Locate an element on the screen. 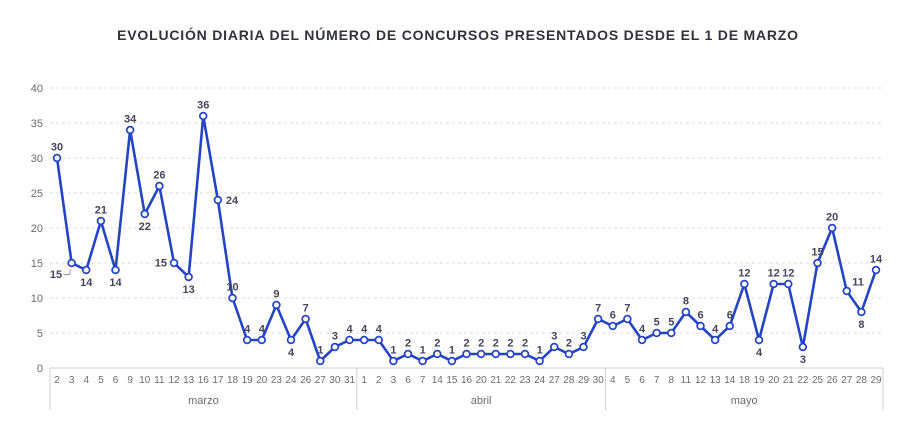 This screenshot has width=916, height=429. label-leader-line is located at coordinates (67, 272).